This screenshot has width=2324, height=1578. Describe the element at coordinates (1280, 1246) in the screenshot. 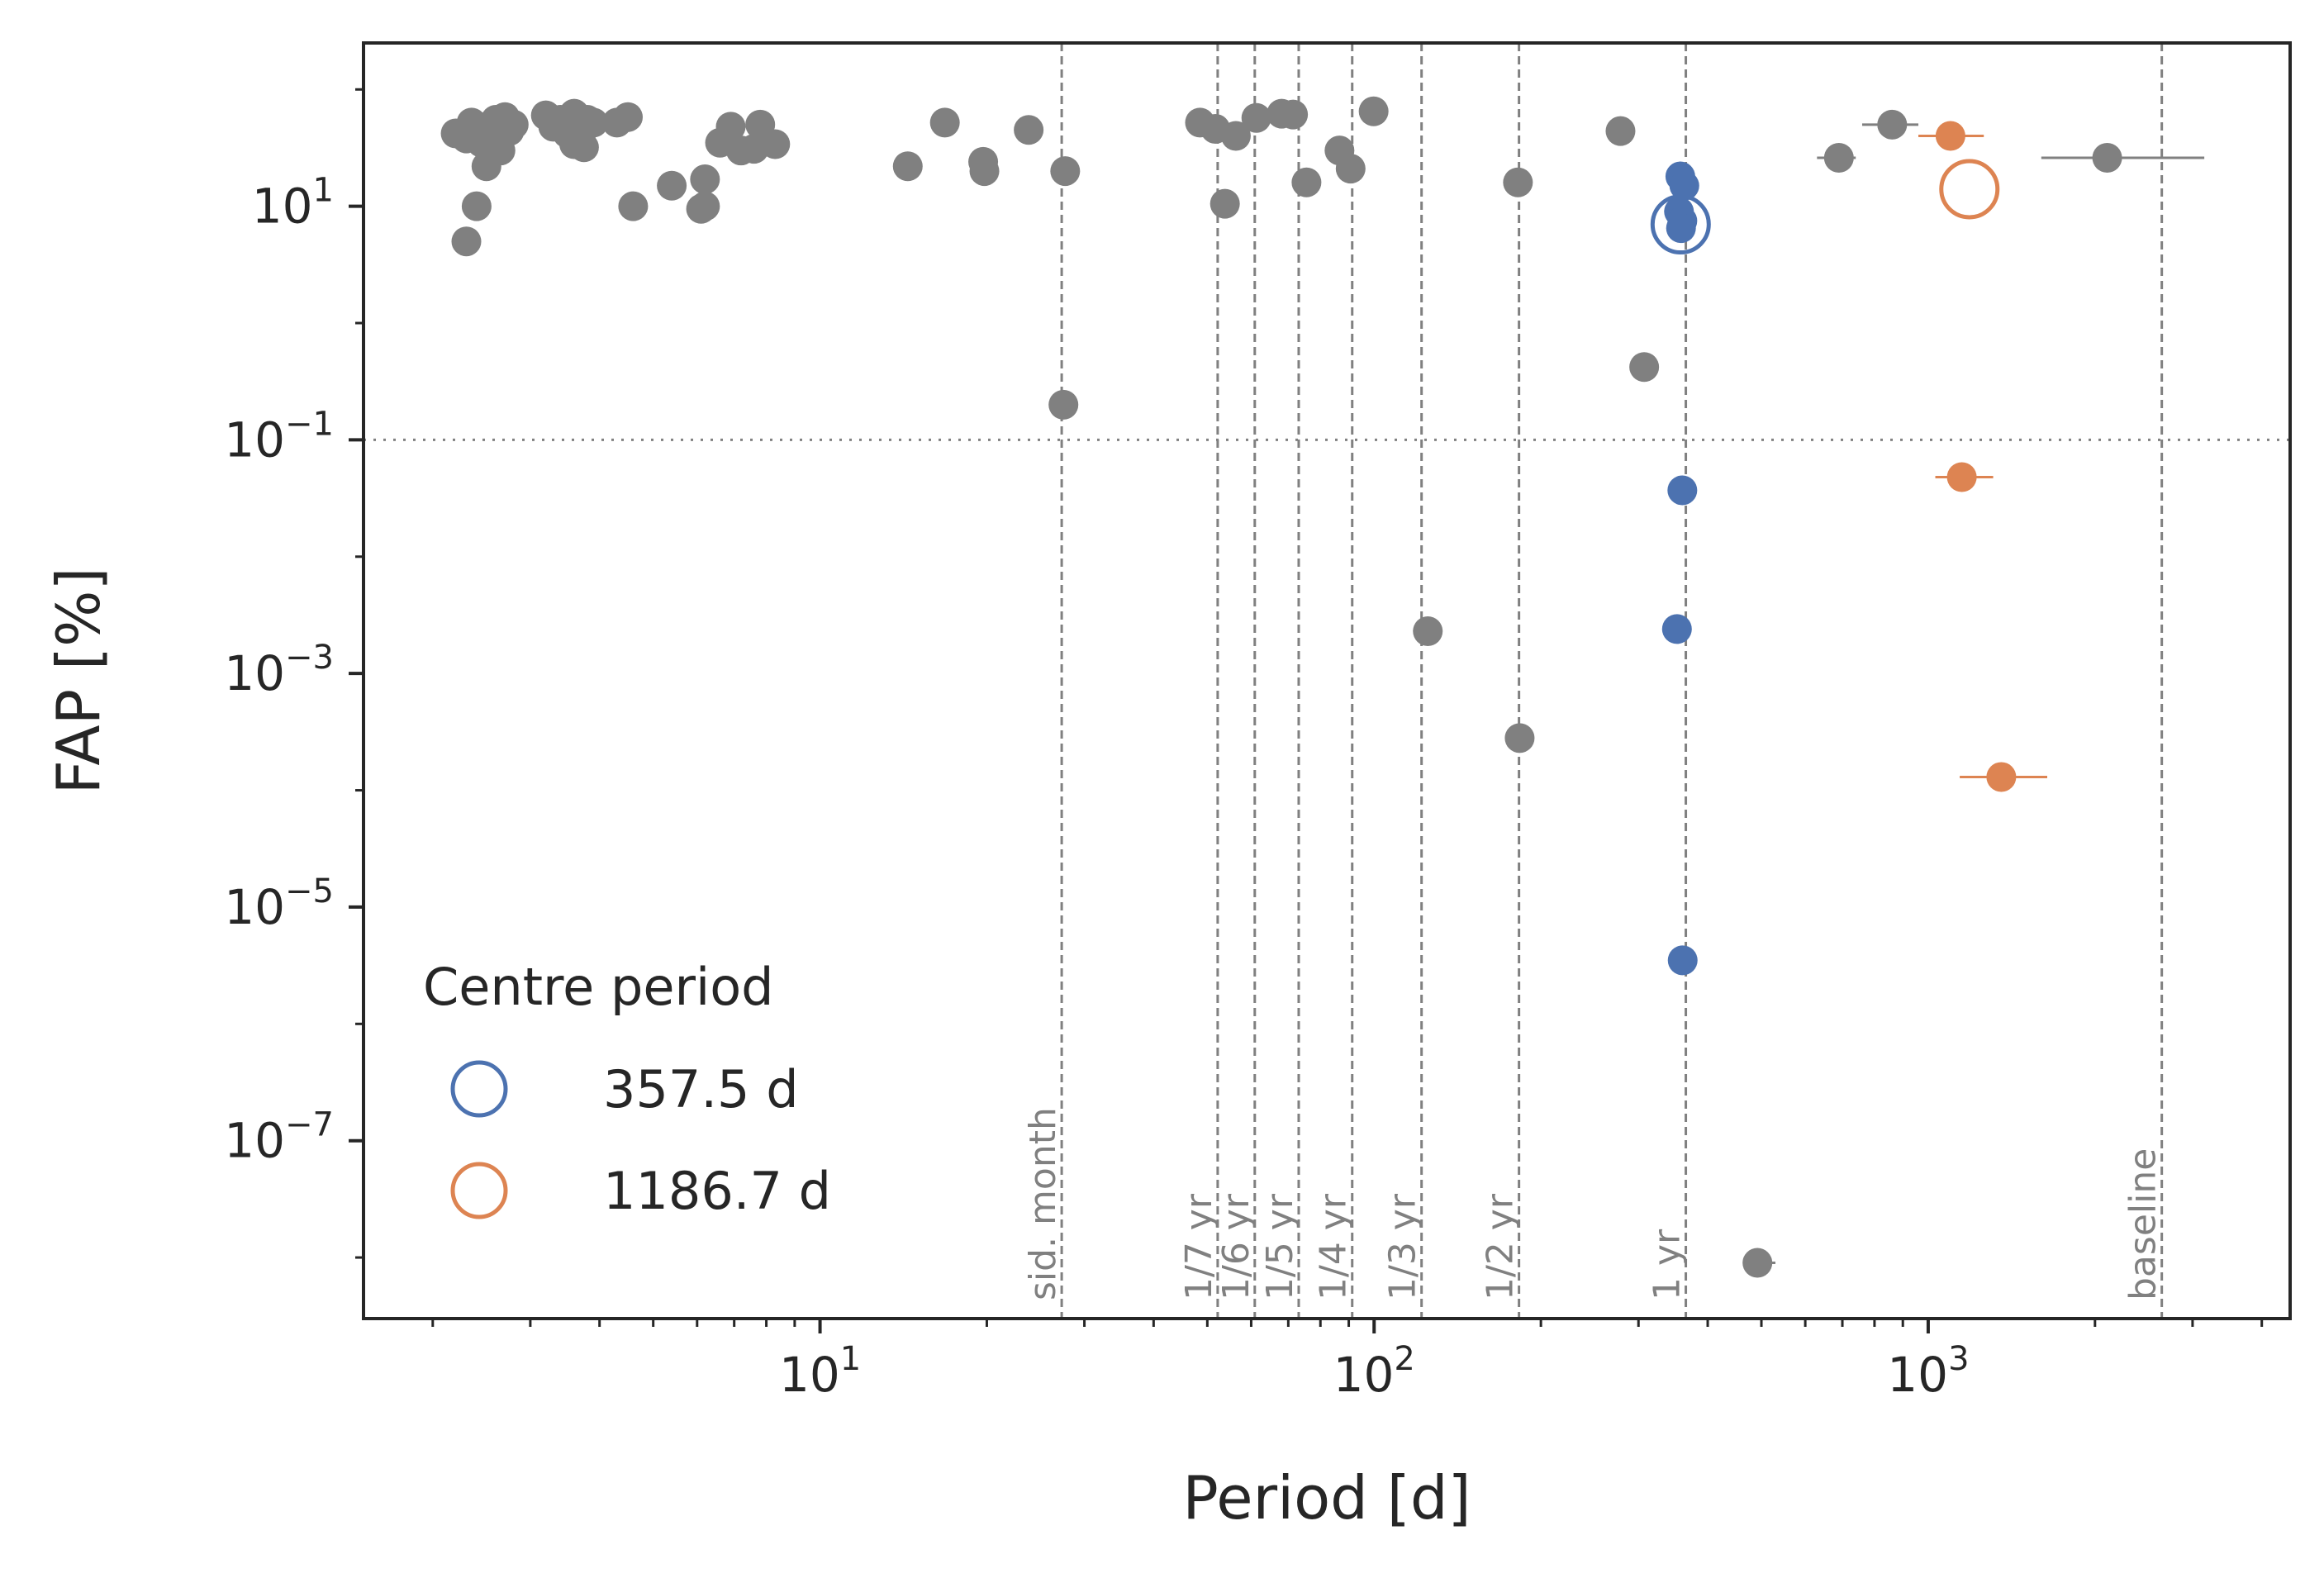

I see `vline-label-3: 1/5 yr` at that location.